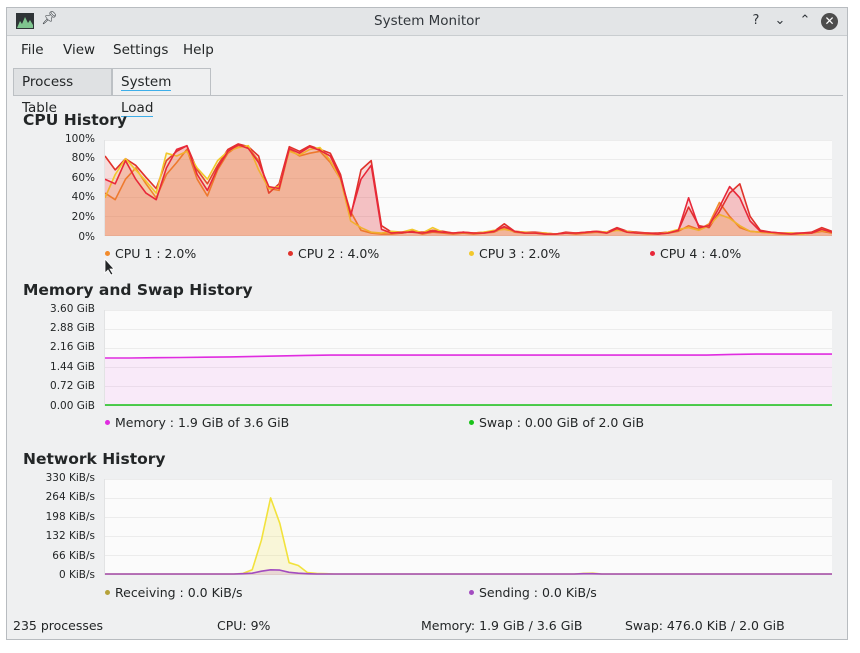 Image resolution: width=860 pixels, height=653 pixels. What do you see at coordinates (75, 120) in the screenshot?
I see `cpu-history-title: CPU History` at bounding box center [75, 120].